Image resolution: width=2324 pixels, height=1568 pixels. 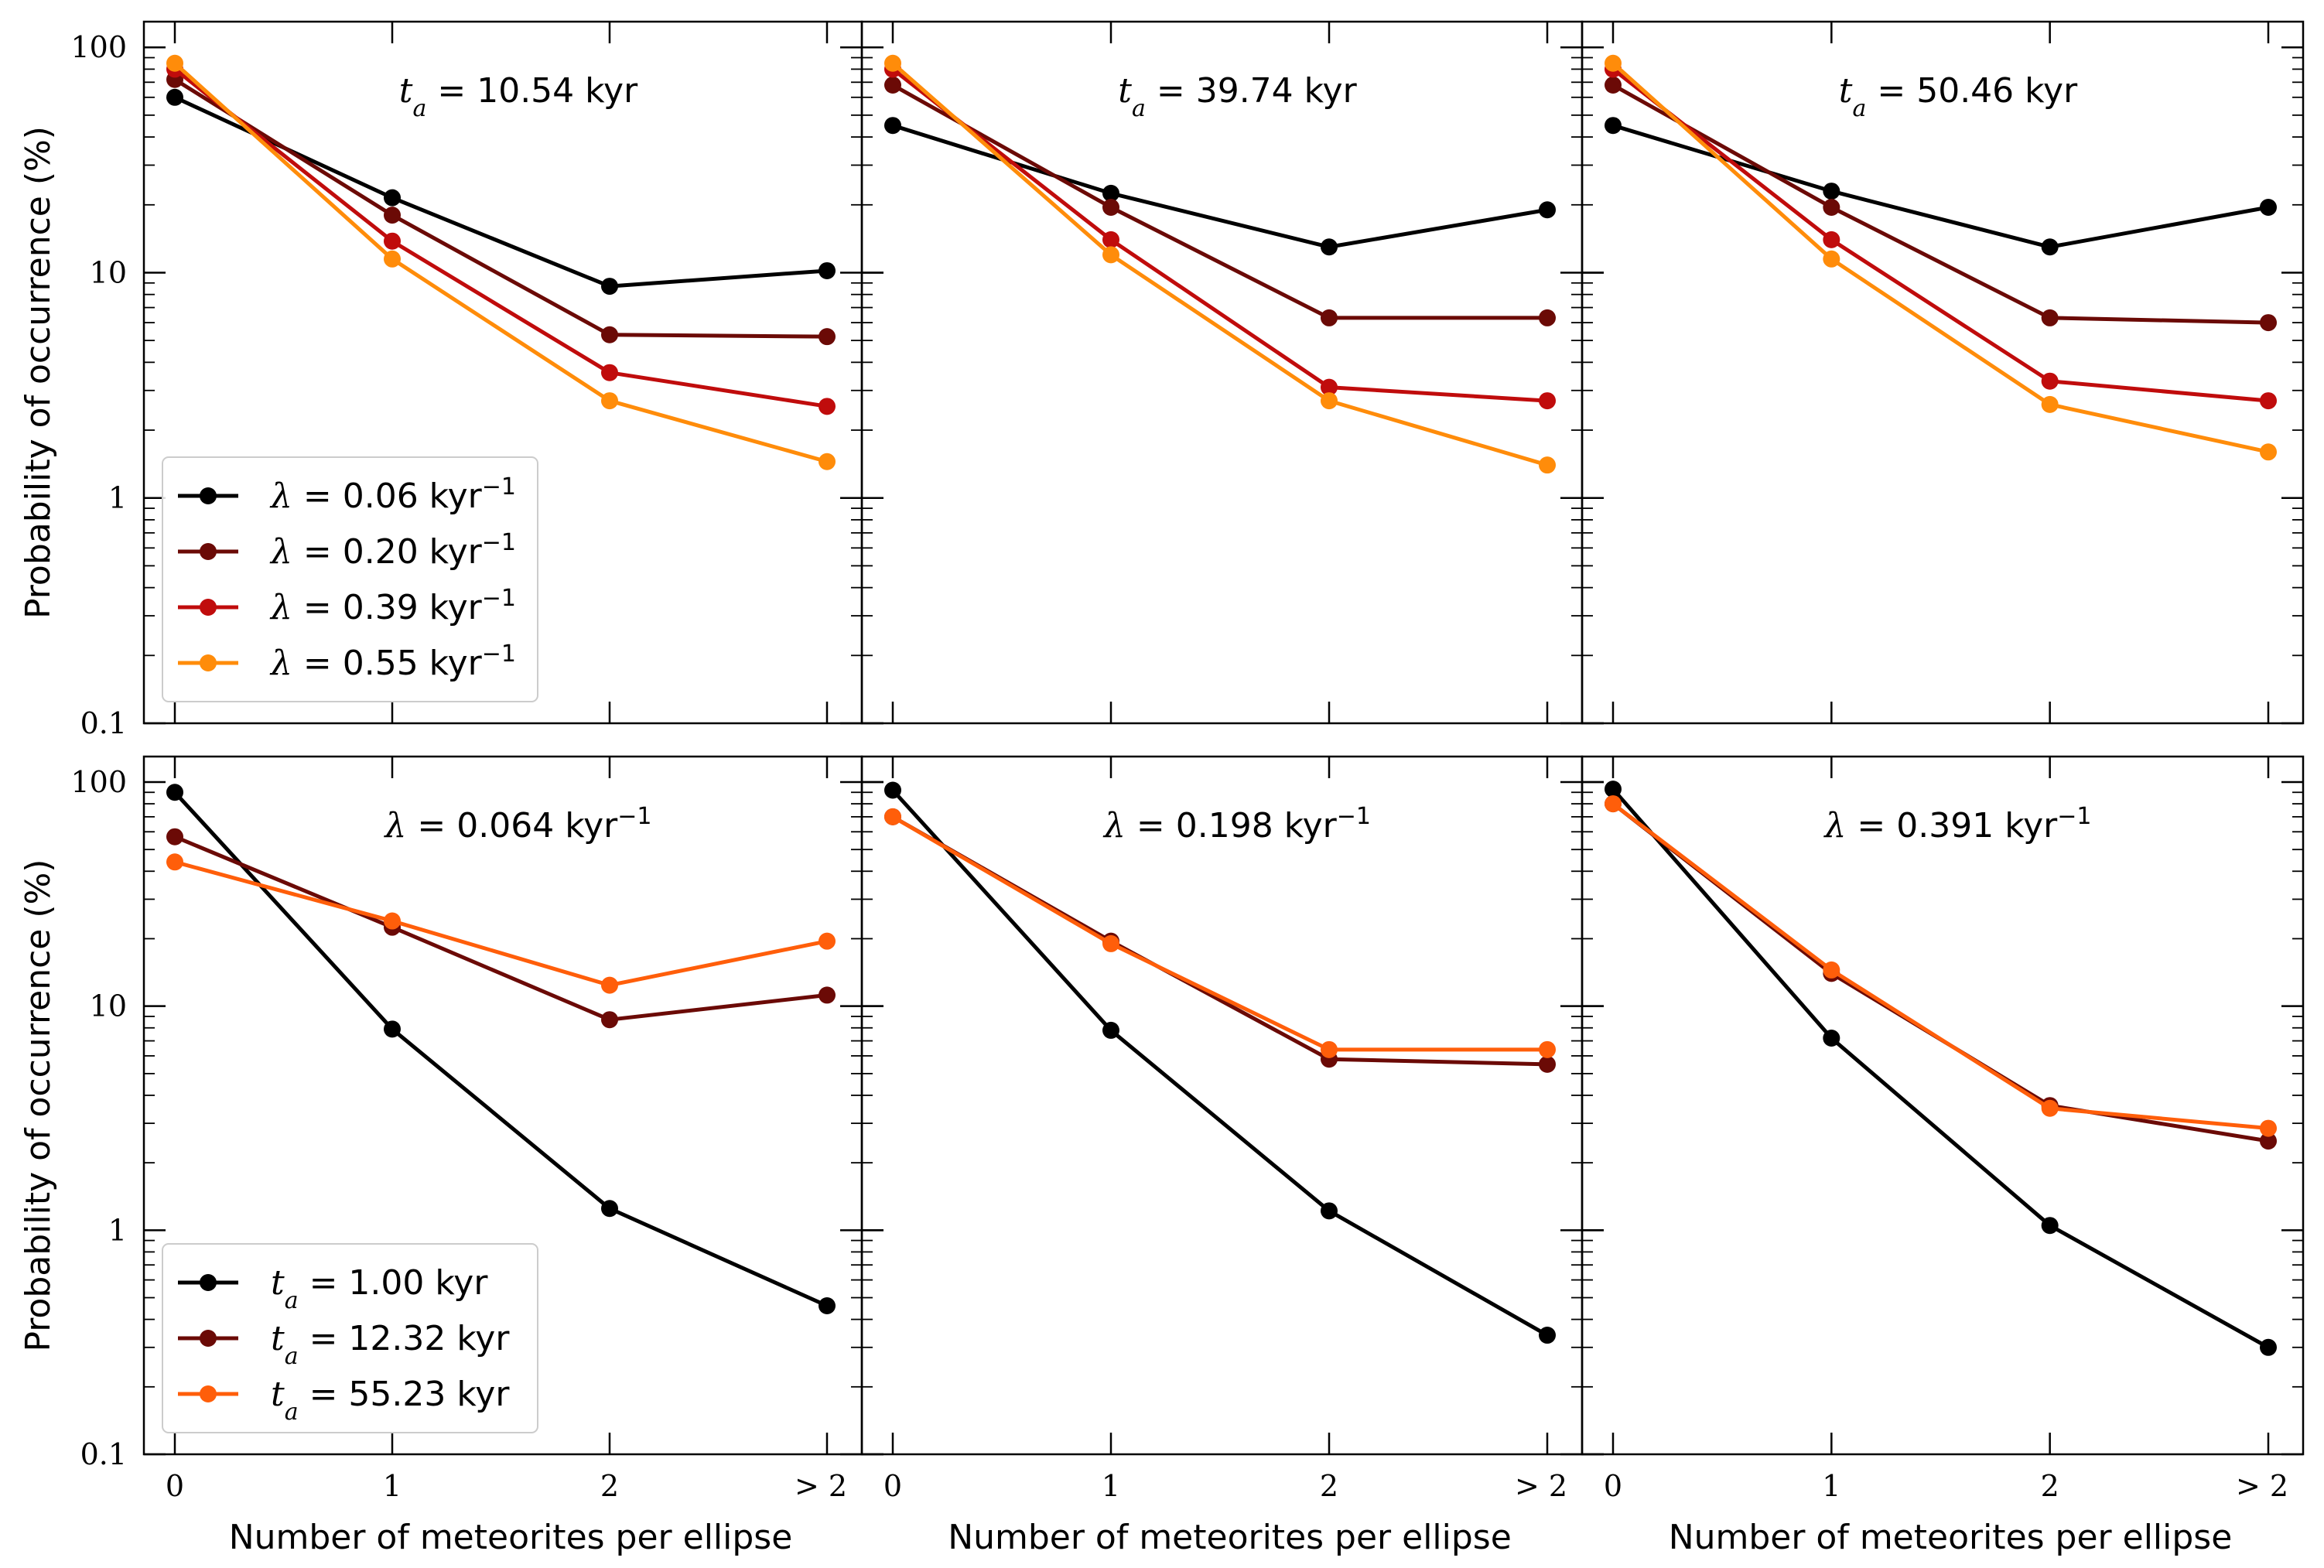 What do you see at coordinates (392, 550) in the screenshot?
I see `legend-label: λ = 0.20 kyr−1` at bounding box center [392, 550].